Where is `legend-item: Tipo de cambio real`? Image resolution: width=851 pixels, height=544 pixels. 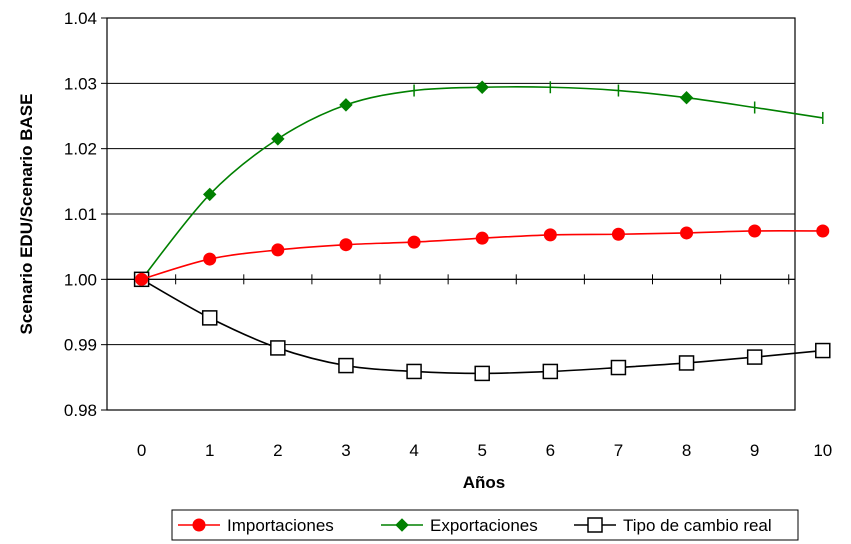 legend-item: Tipo de cambio real is located at coordinates (673, 525).